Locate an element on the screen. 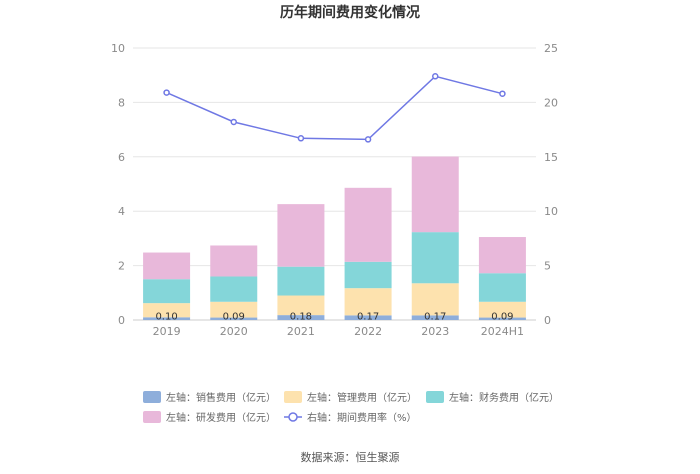  right-tick-label: 20 is located at coordinates (551, 102).